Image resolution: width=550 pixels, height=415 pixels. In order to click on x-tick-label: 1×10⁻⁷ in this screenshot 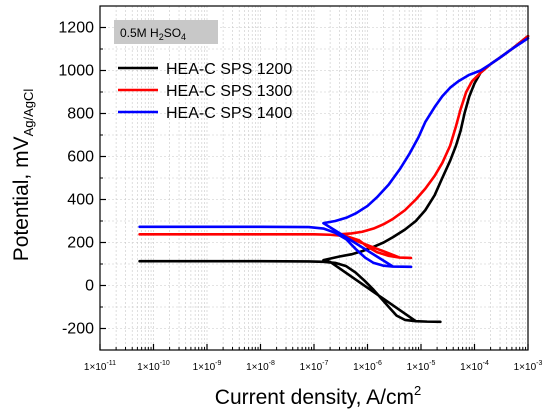, I will do `click(314, 366)`.